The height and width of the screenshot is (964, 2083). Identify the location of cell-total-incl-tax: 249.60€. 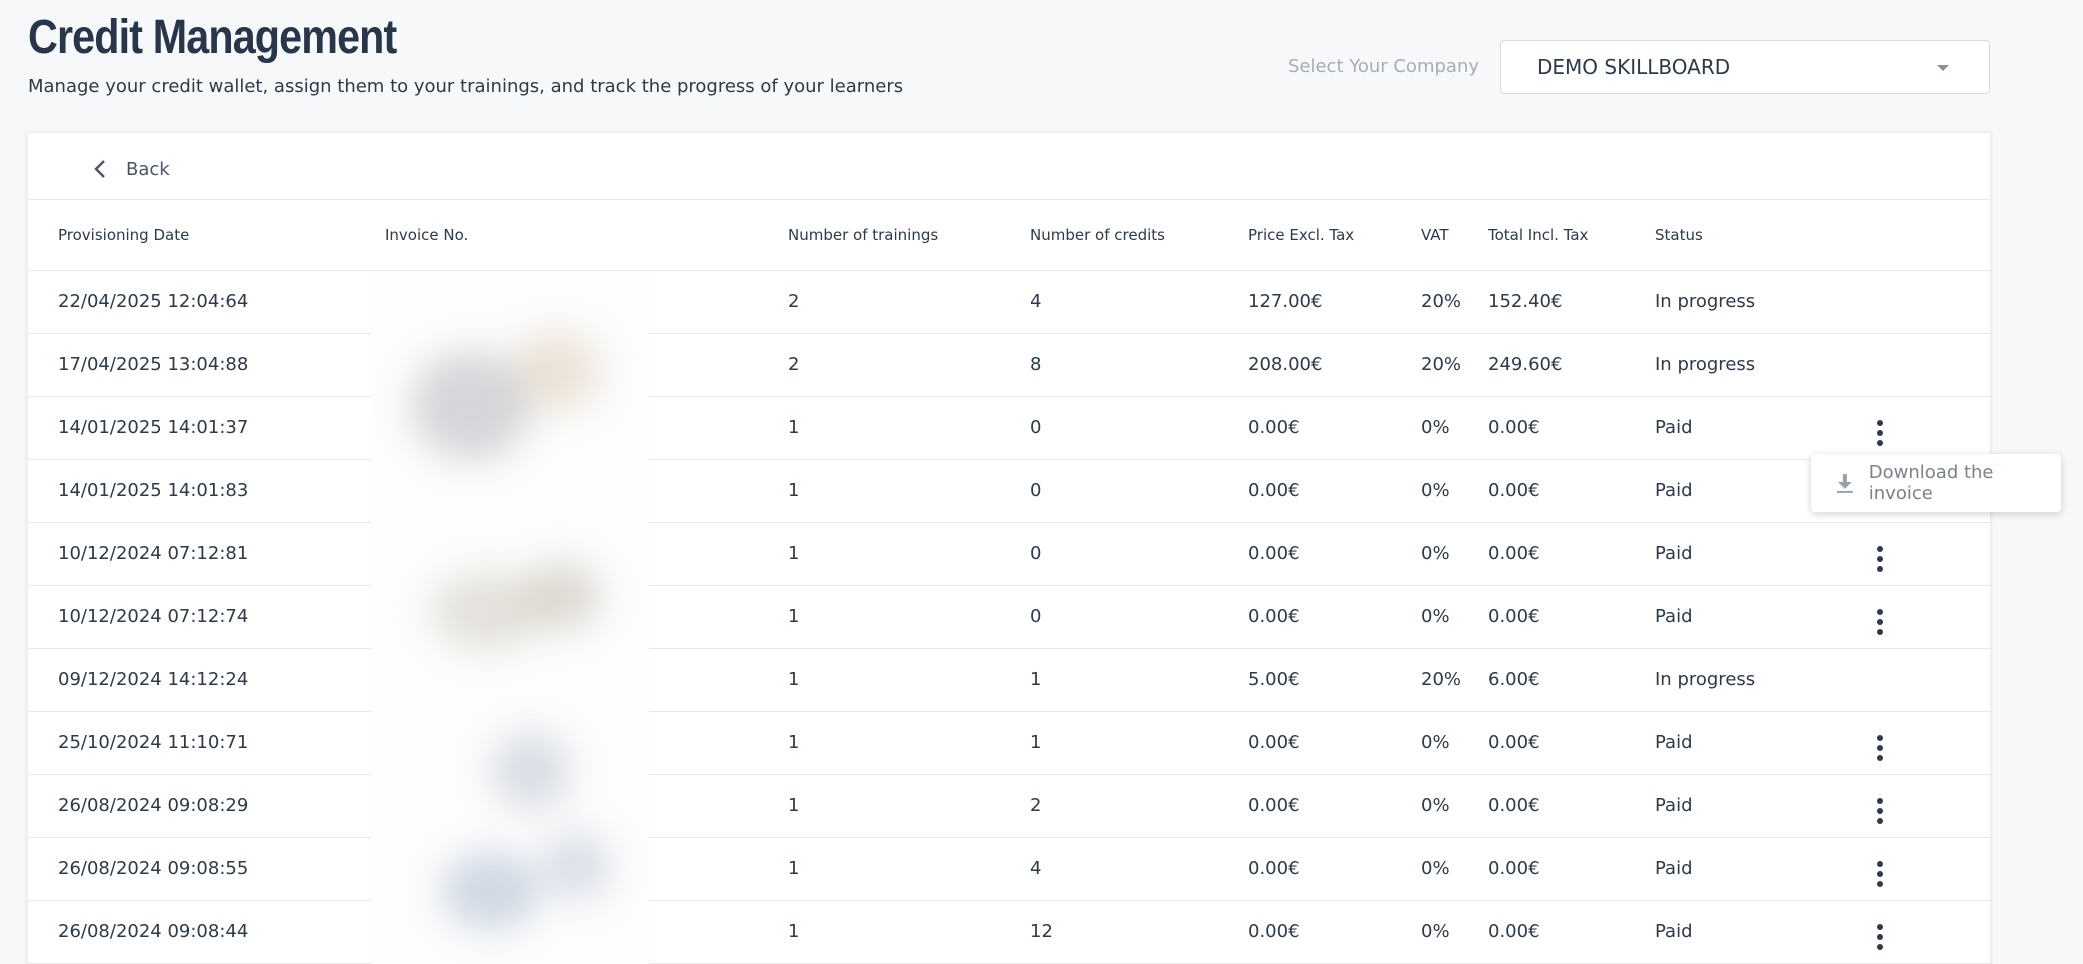
(1571, 365).